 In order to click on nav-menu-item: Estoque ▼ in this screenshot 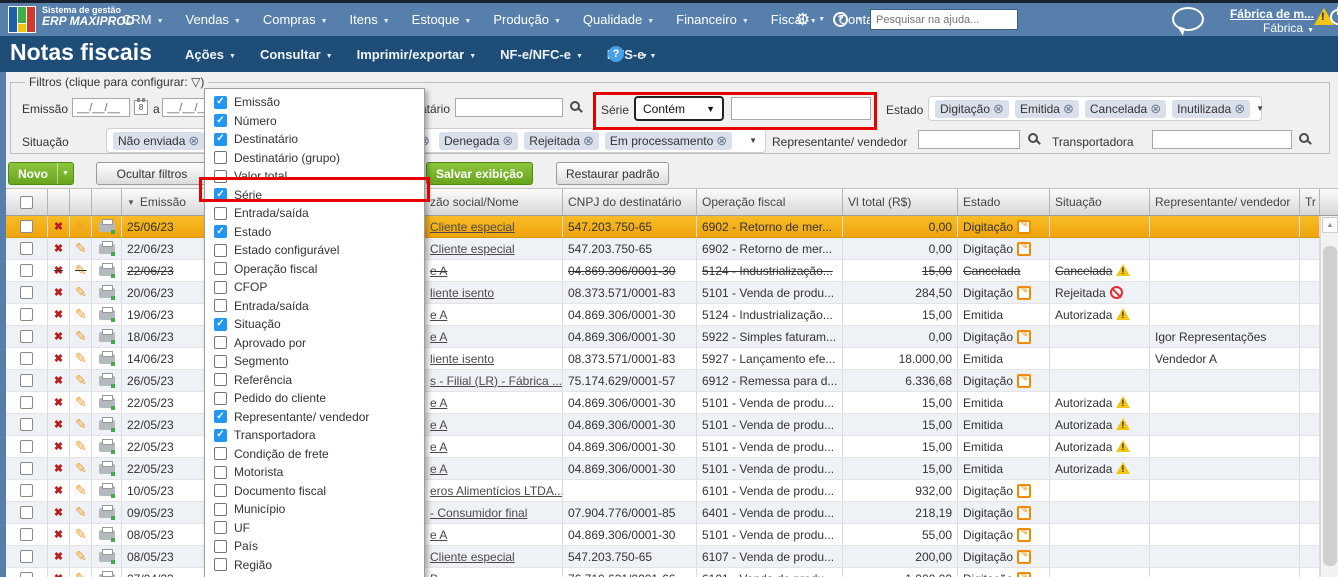, I will do `click(442, 19)`.